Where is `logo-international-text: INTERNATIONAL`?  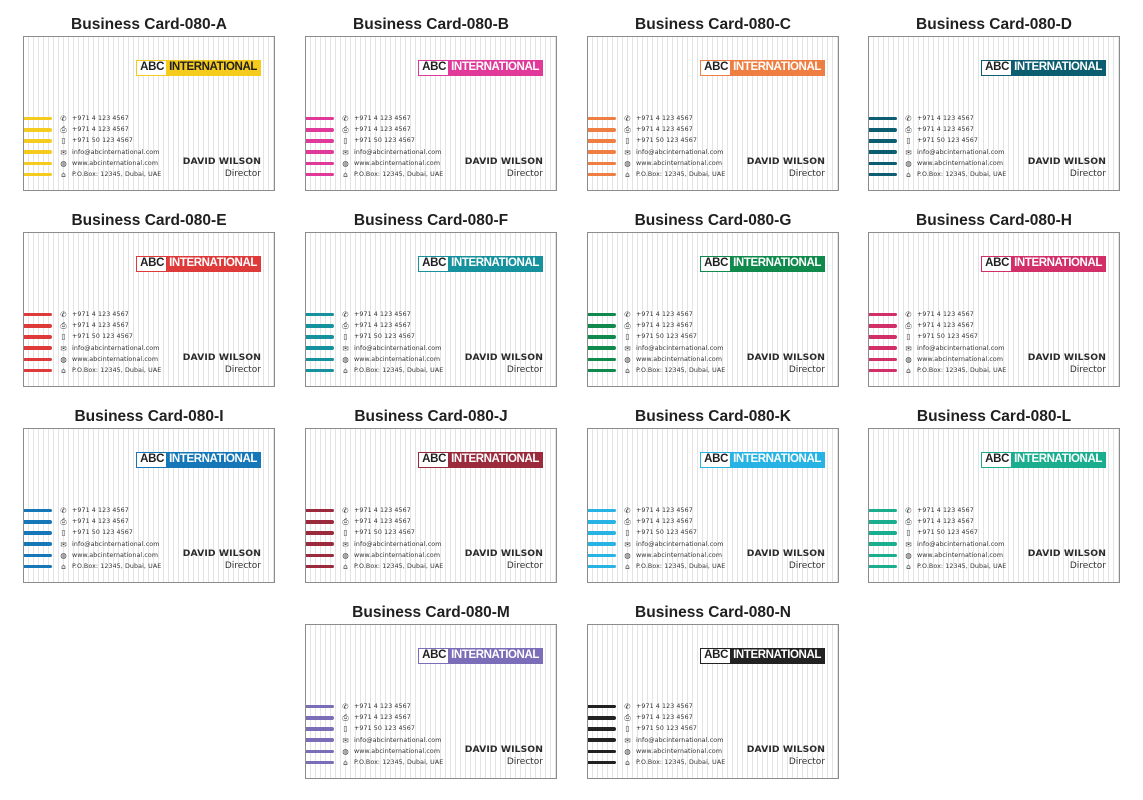 logo-international-text: INTERNATIONAL is located at coordinates (495, 68).